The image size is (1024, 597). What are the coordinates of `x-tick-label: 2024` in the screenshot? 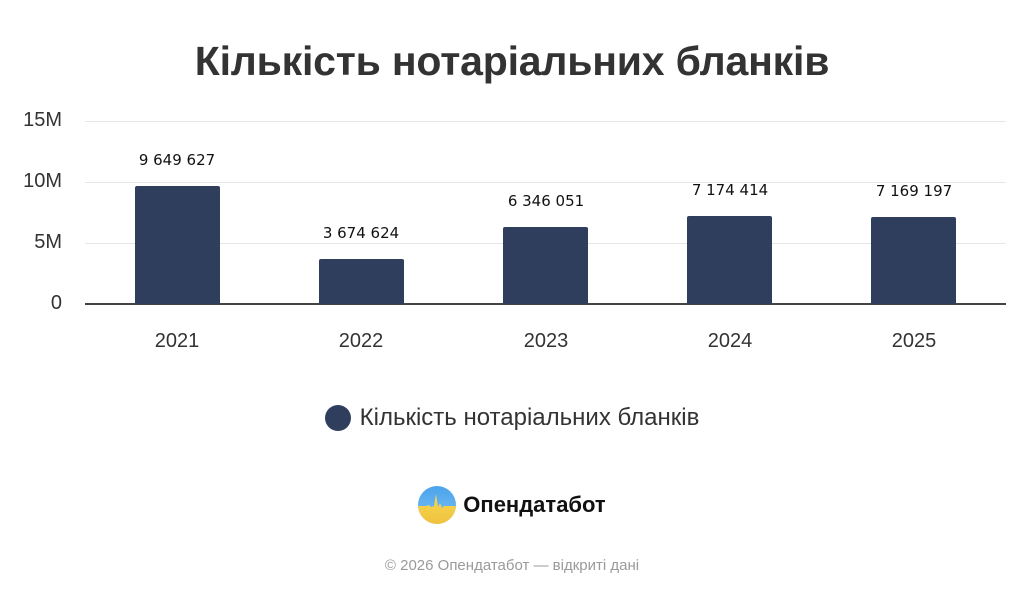 It's located at (730, 341).